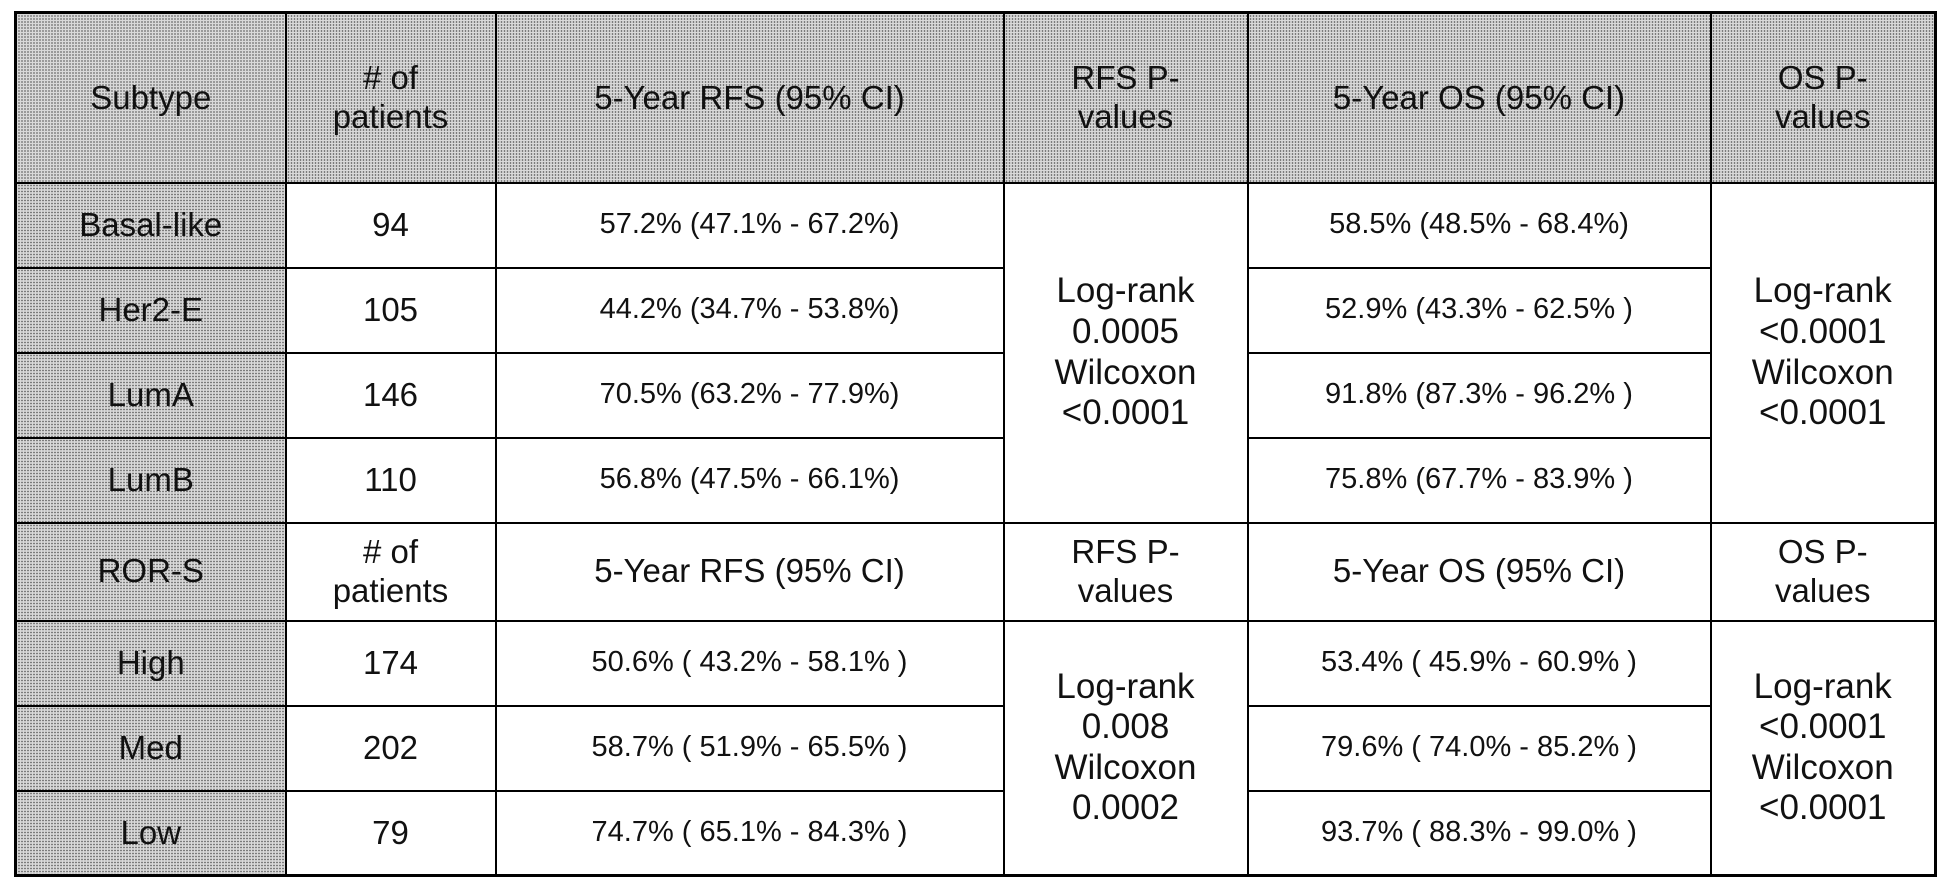 The width and height of the screenshot is (1951, 885). I want to click on rfs-p-value1: 0.0005, so click(1126, 332).